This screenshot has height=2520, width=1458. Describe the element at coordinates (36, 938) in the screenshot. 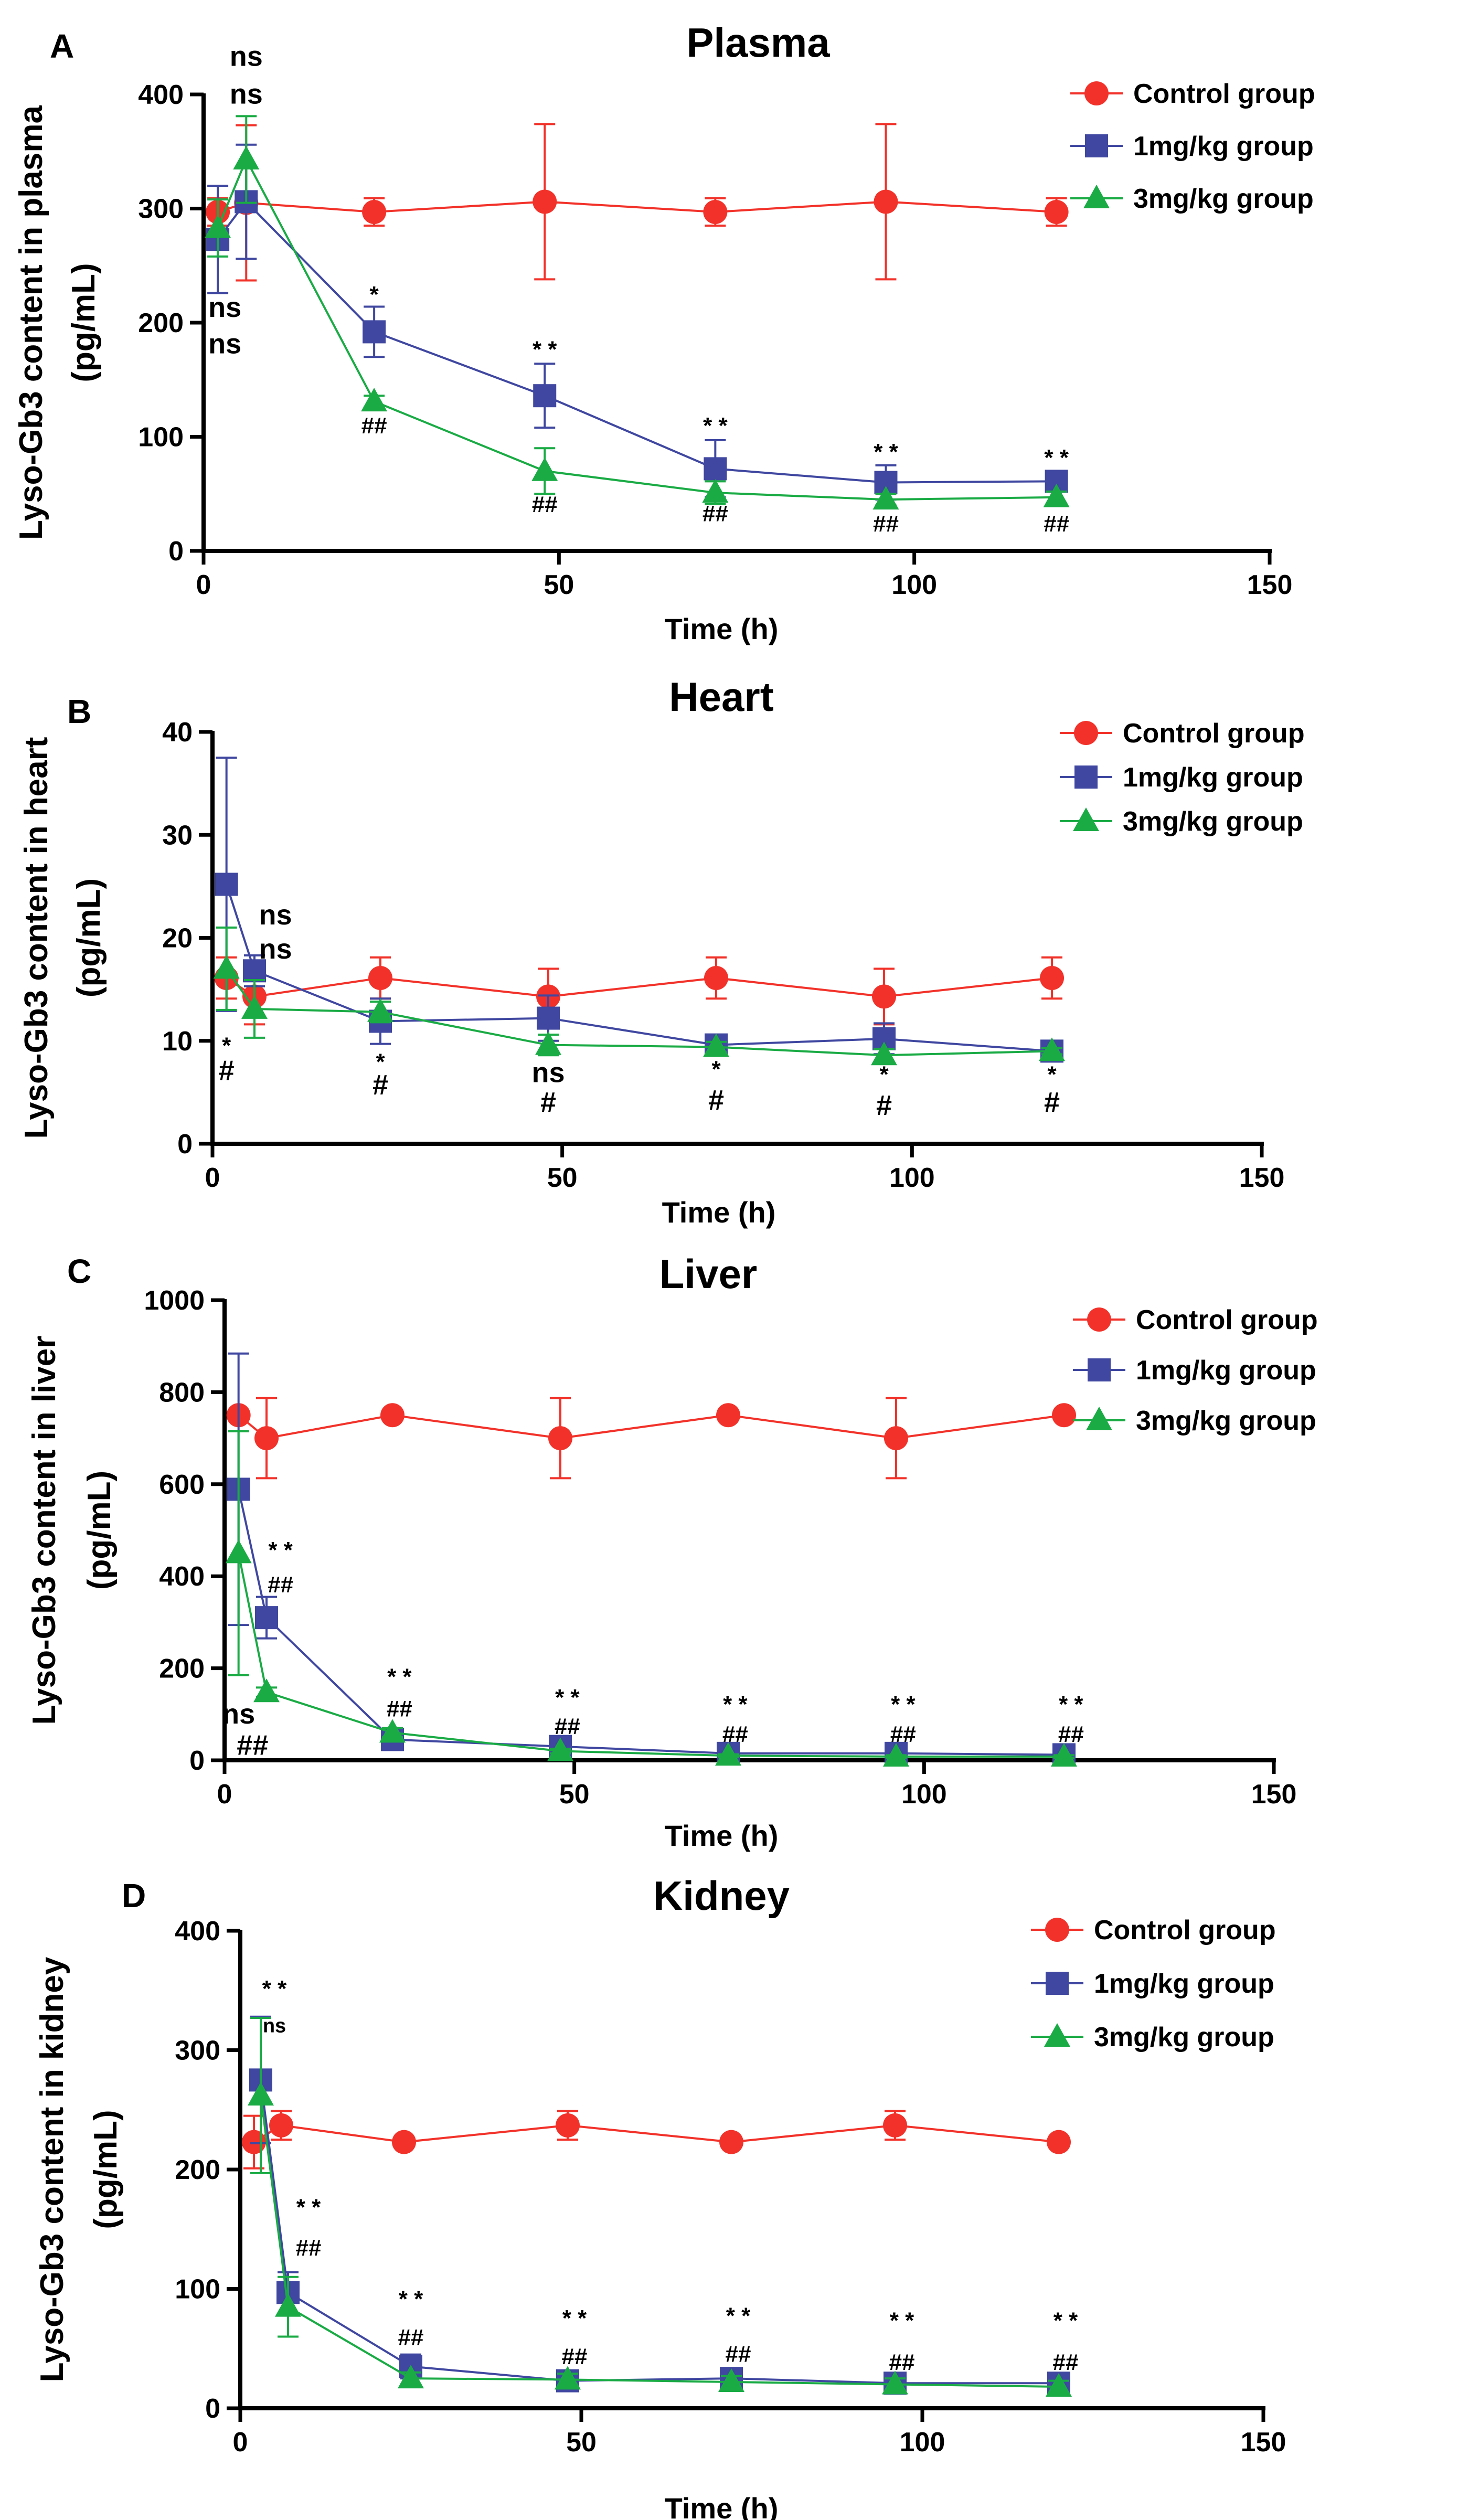

I see `y-axis-label: Lyso-Gb3 content in heart` at that location.